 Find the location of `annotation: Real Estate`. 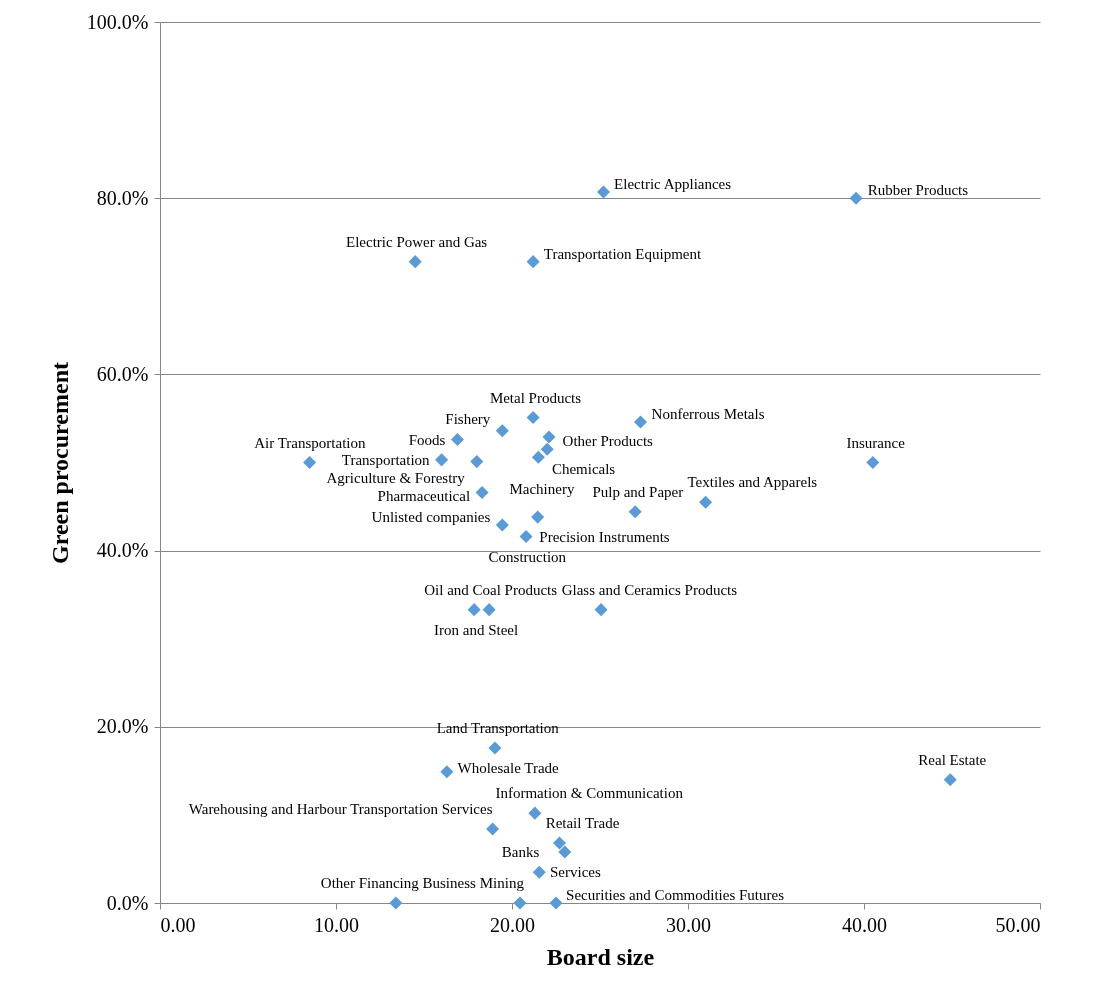

annotation: Real Estate is located at coordinates (952, 759).